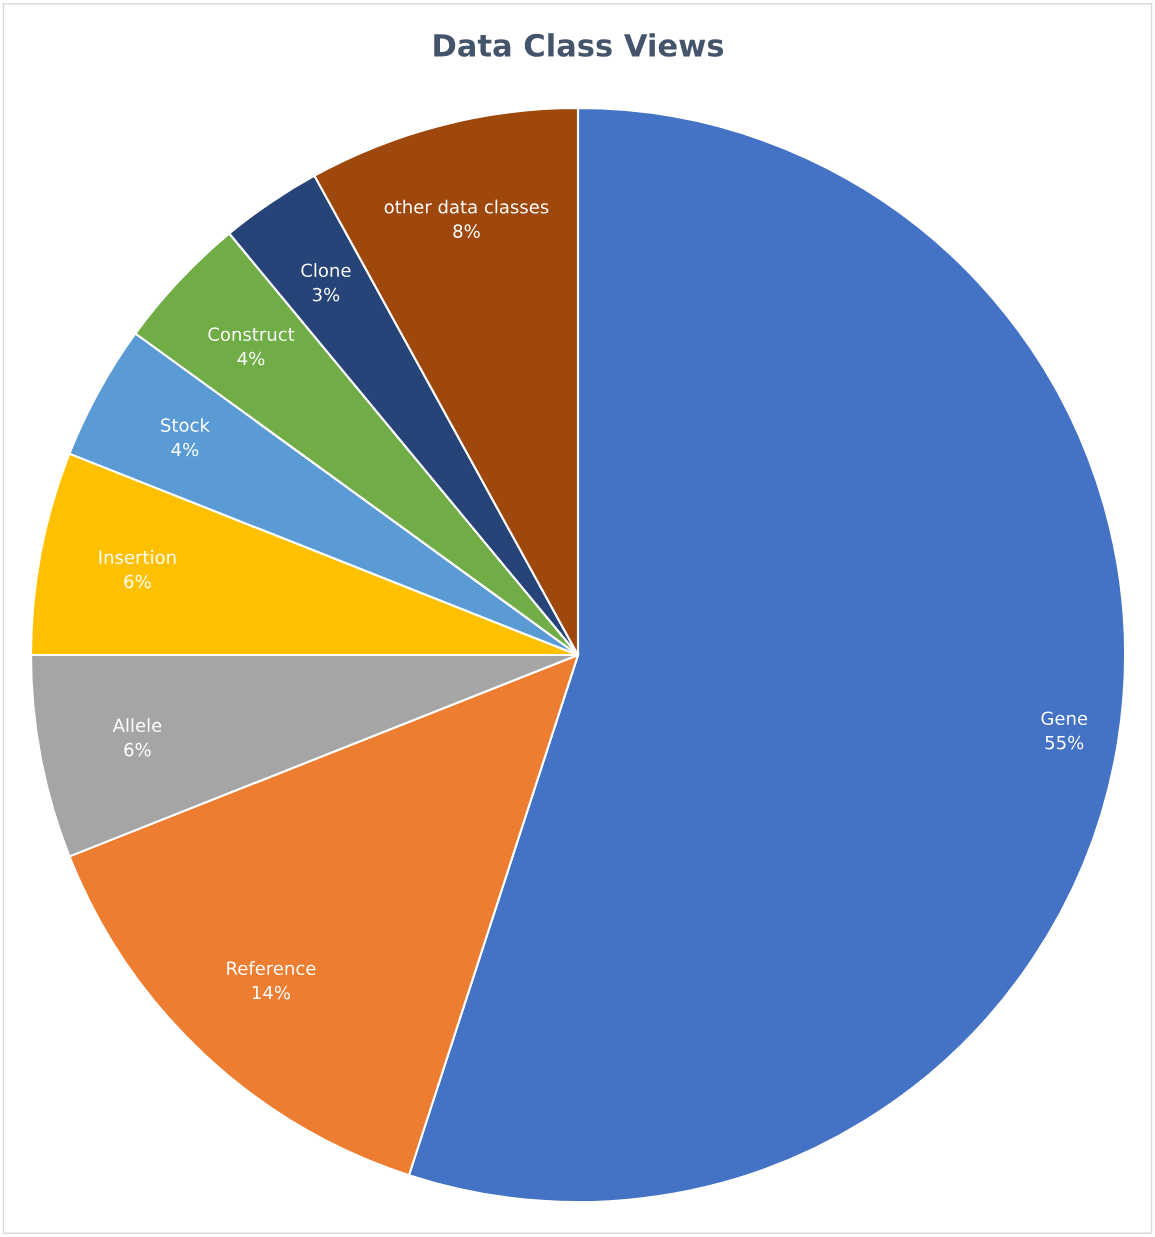  I want to click on data-label: 3%, so click(326, 294).